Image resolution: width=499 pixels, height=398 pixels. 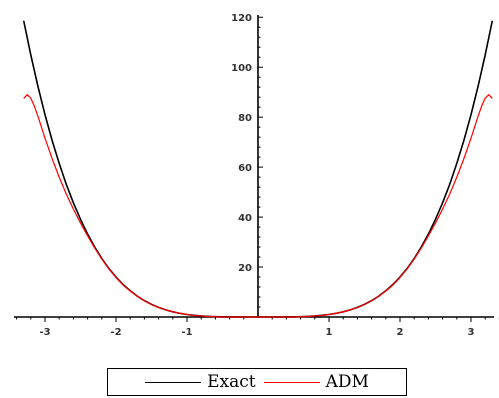 I want to click on x-tick-label: 2, so click(x=400, y=332).